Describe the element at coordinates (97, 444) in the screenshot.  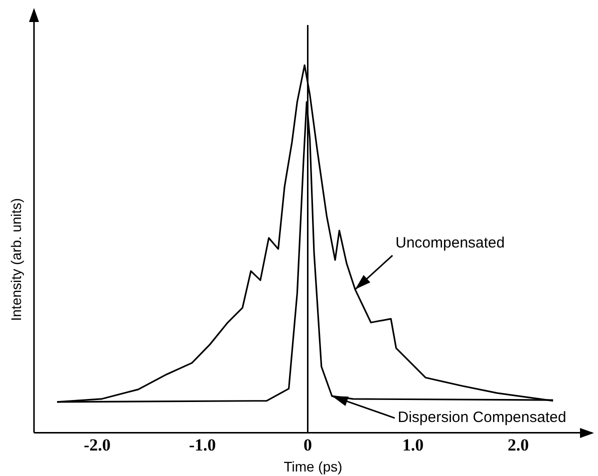
I see `x-tick-label: -2.0` at that location.